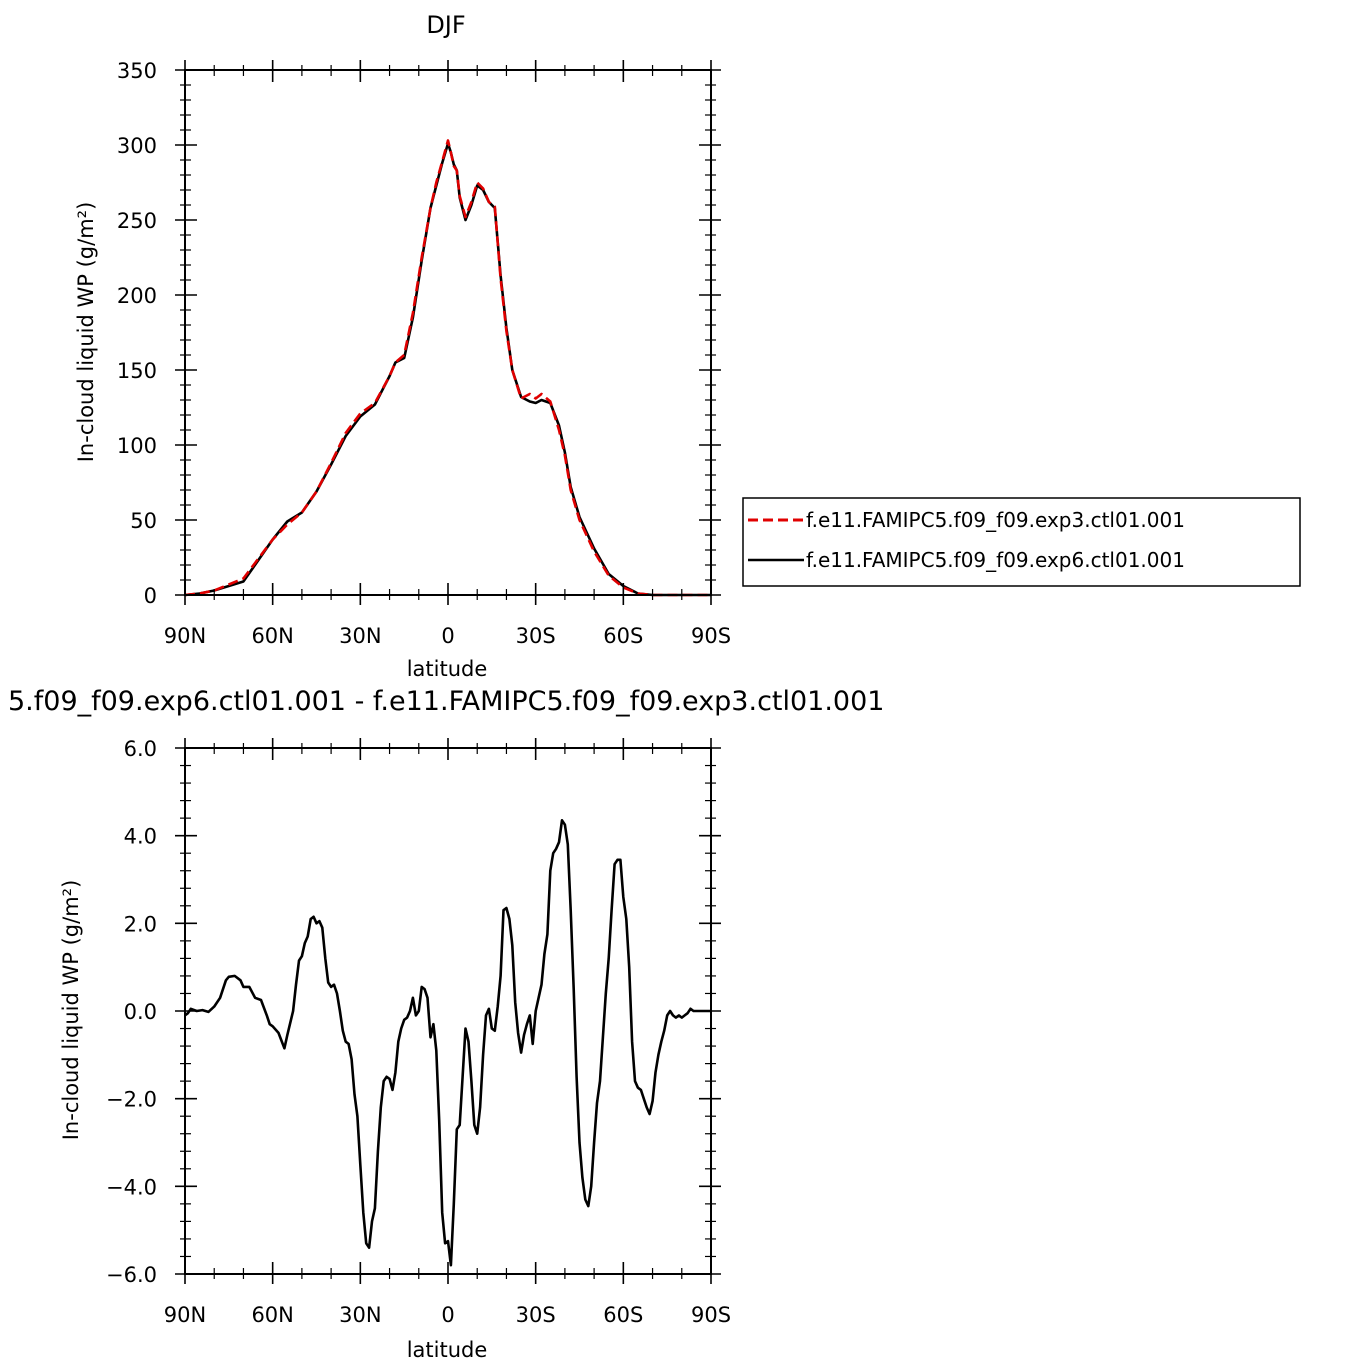 The image size is (1369, 1369). I want to click on top-x-tick-label: 90N, so click(185, 636).